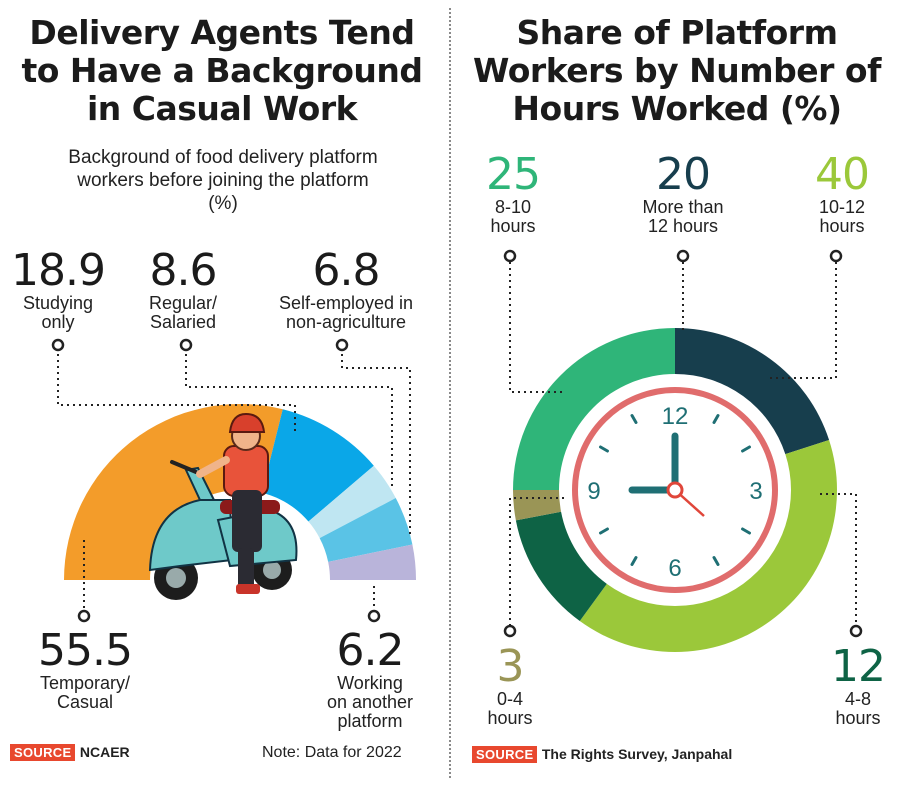  Describe the element at coordinates (186, 345) in the screenshot. I see `dot-regular` at that location.